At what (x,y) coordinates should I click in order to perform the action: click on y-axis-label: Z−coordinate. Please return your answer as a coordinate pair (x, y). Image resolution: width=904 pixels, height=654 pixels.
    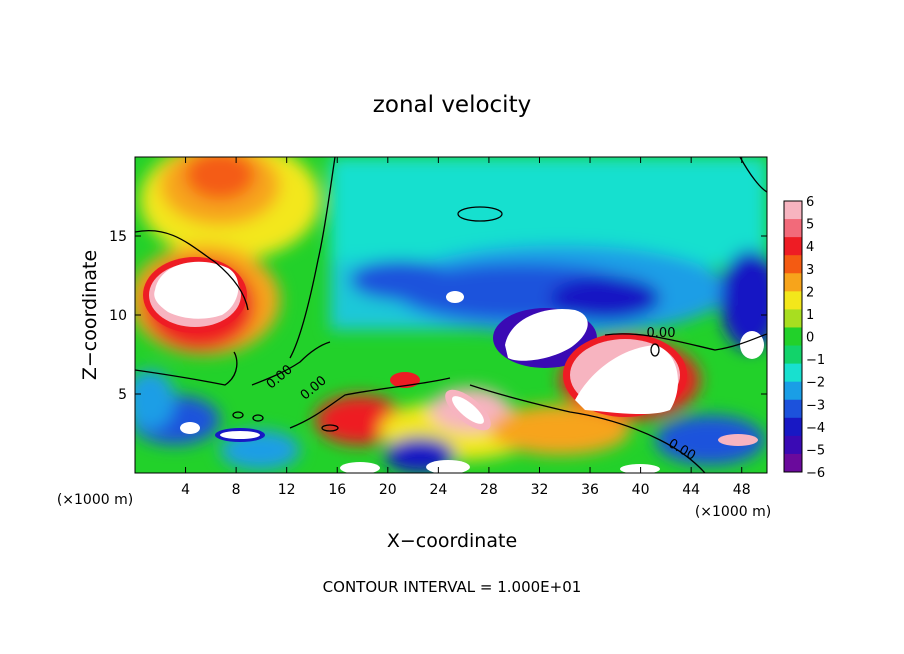
    Looking at the image, I should click on (90, 315).